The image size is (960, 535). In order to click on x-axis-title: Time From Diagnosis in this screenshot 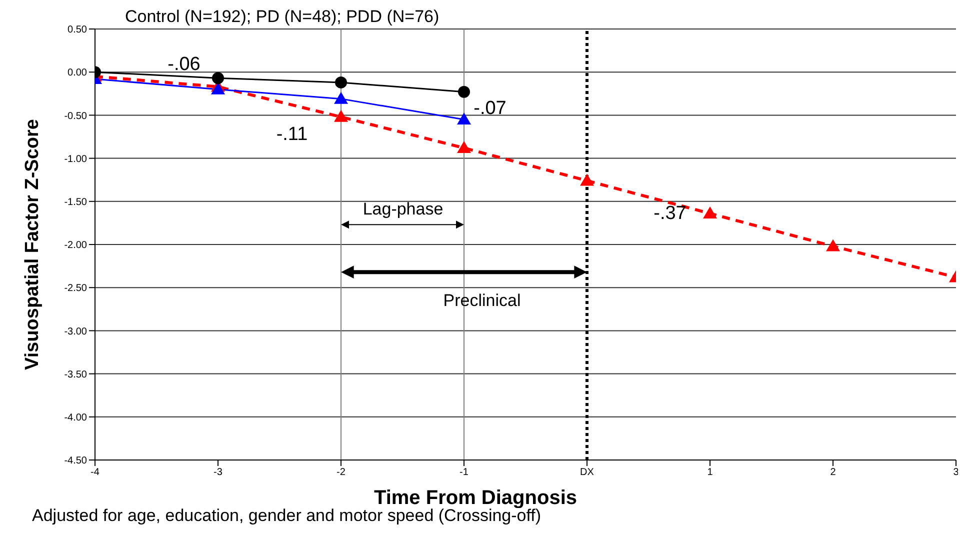, I will do `click(476, 498)`.